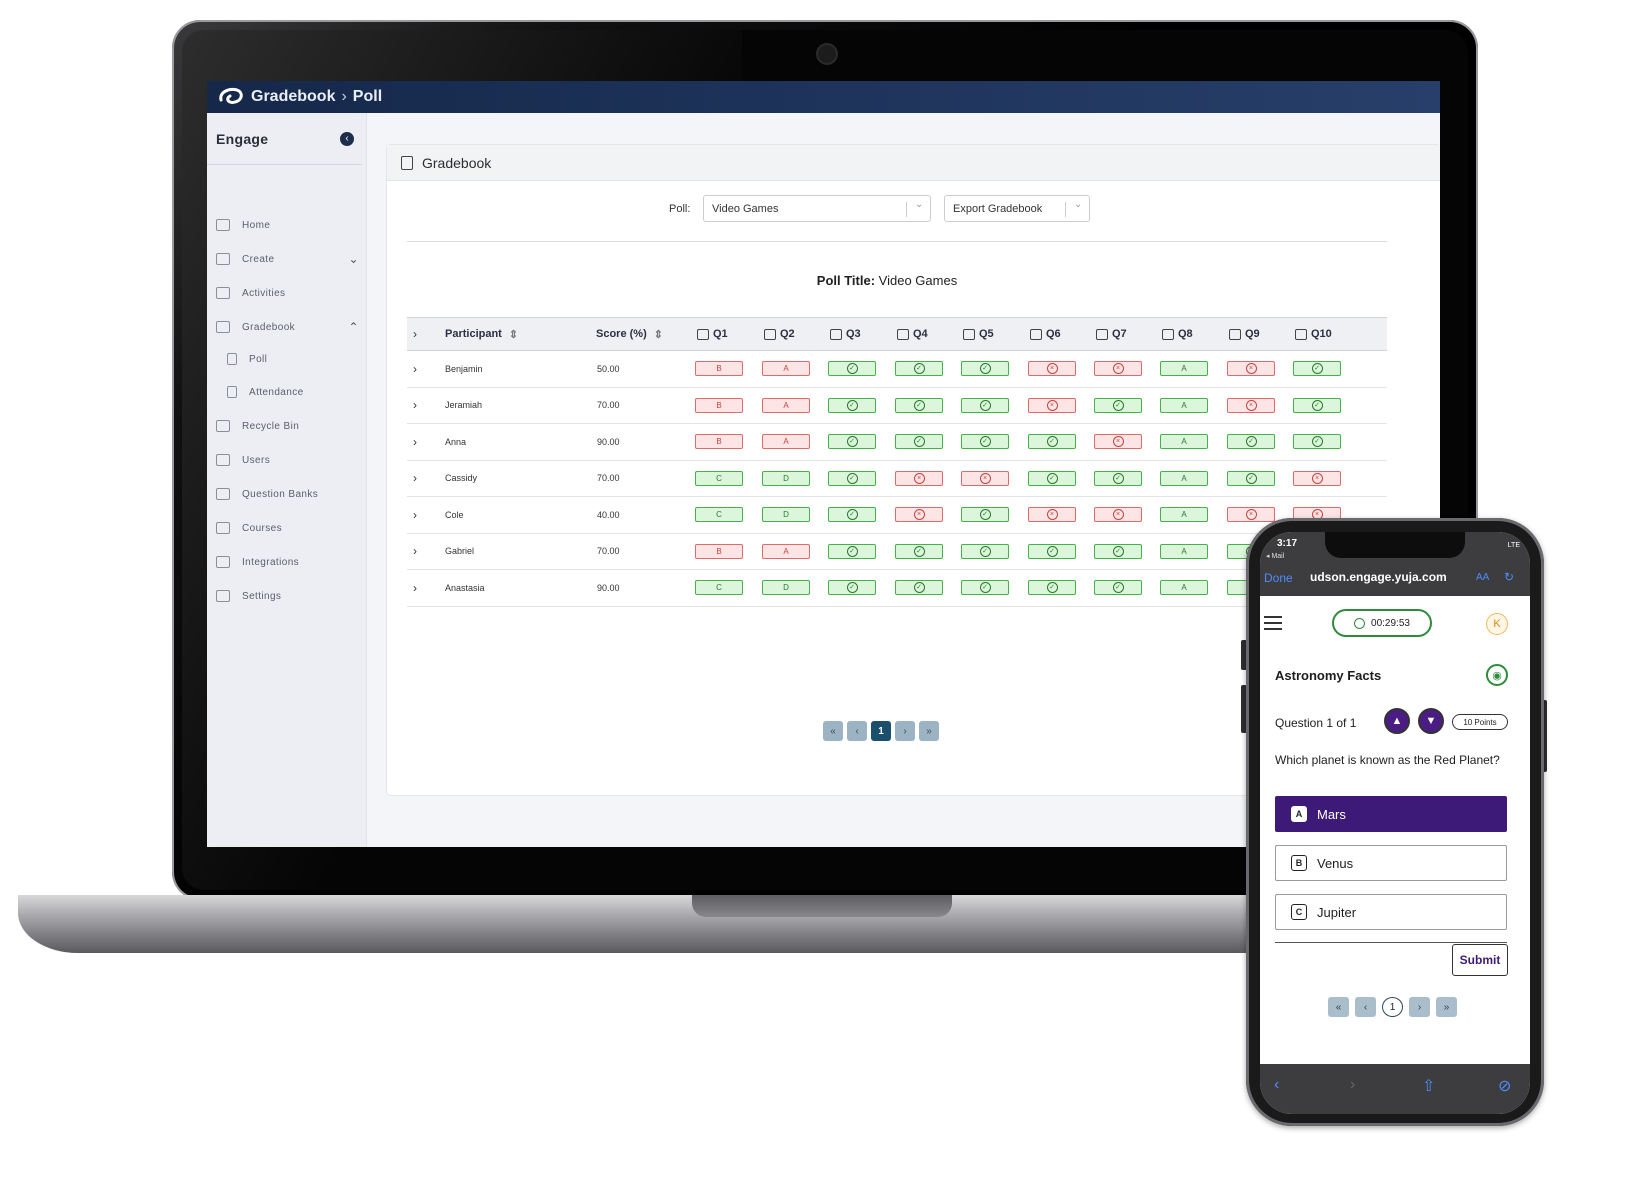 Image resolution: width=1642 pixels, height=1200 pixels. I want to click on share-icon: ⇧, so click(1429, 1086).